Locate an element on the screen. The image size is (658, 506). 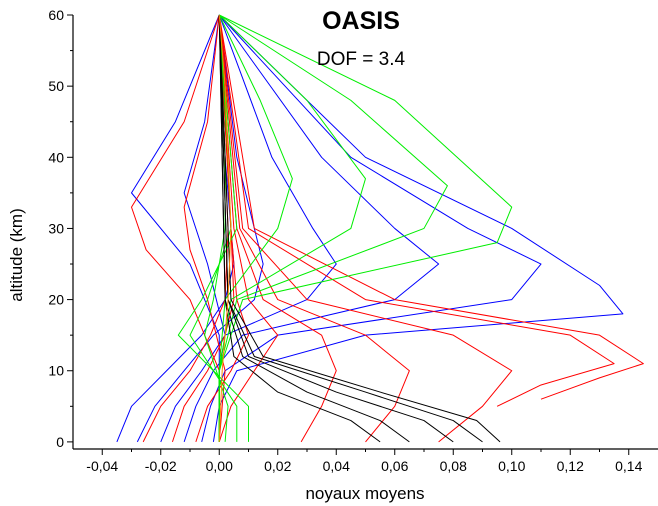
x-tick-label: 0,04 is located at coordinates (336, 466).